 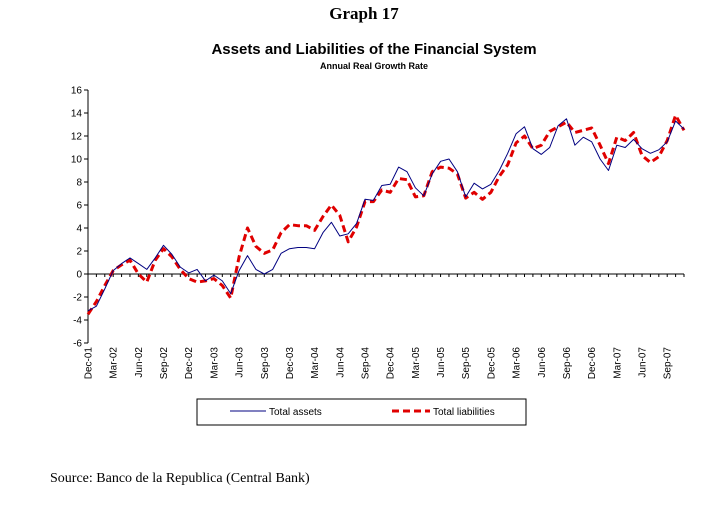 What do you see at coordinates (265, 363) in the screenshot?
I see `x-tick-label: Sep-03` at bounding box center [265, 363].